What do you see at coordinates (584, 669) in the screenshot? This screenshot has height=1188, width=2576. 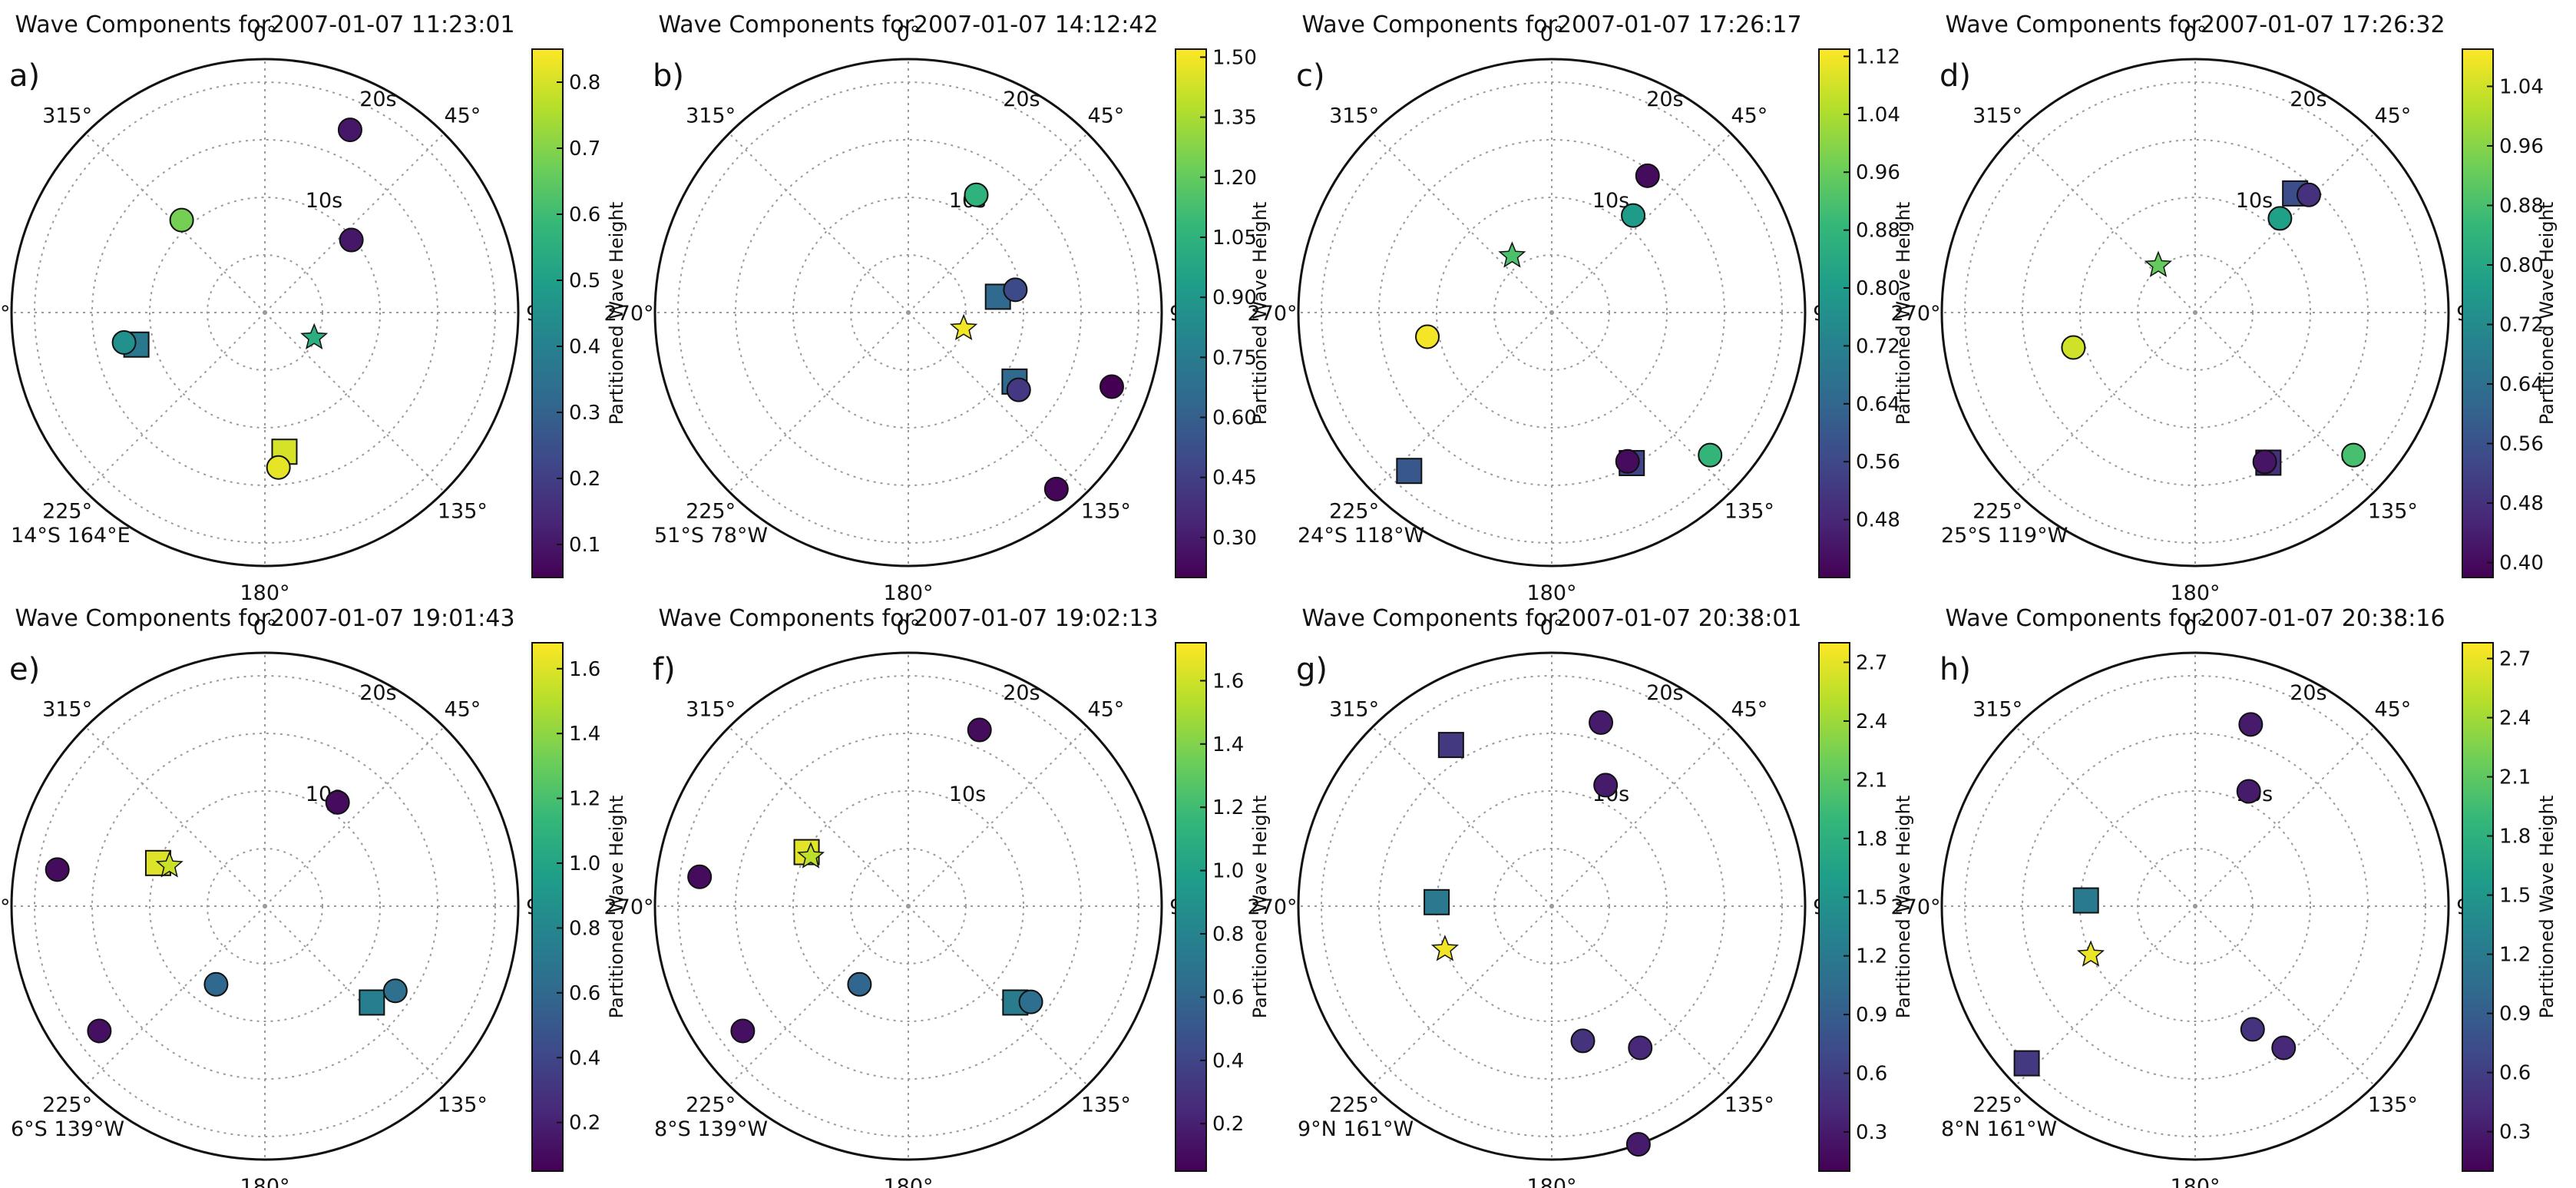 I see `colorbar-tick-label: 1.6` at bounding box center [584, 669].